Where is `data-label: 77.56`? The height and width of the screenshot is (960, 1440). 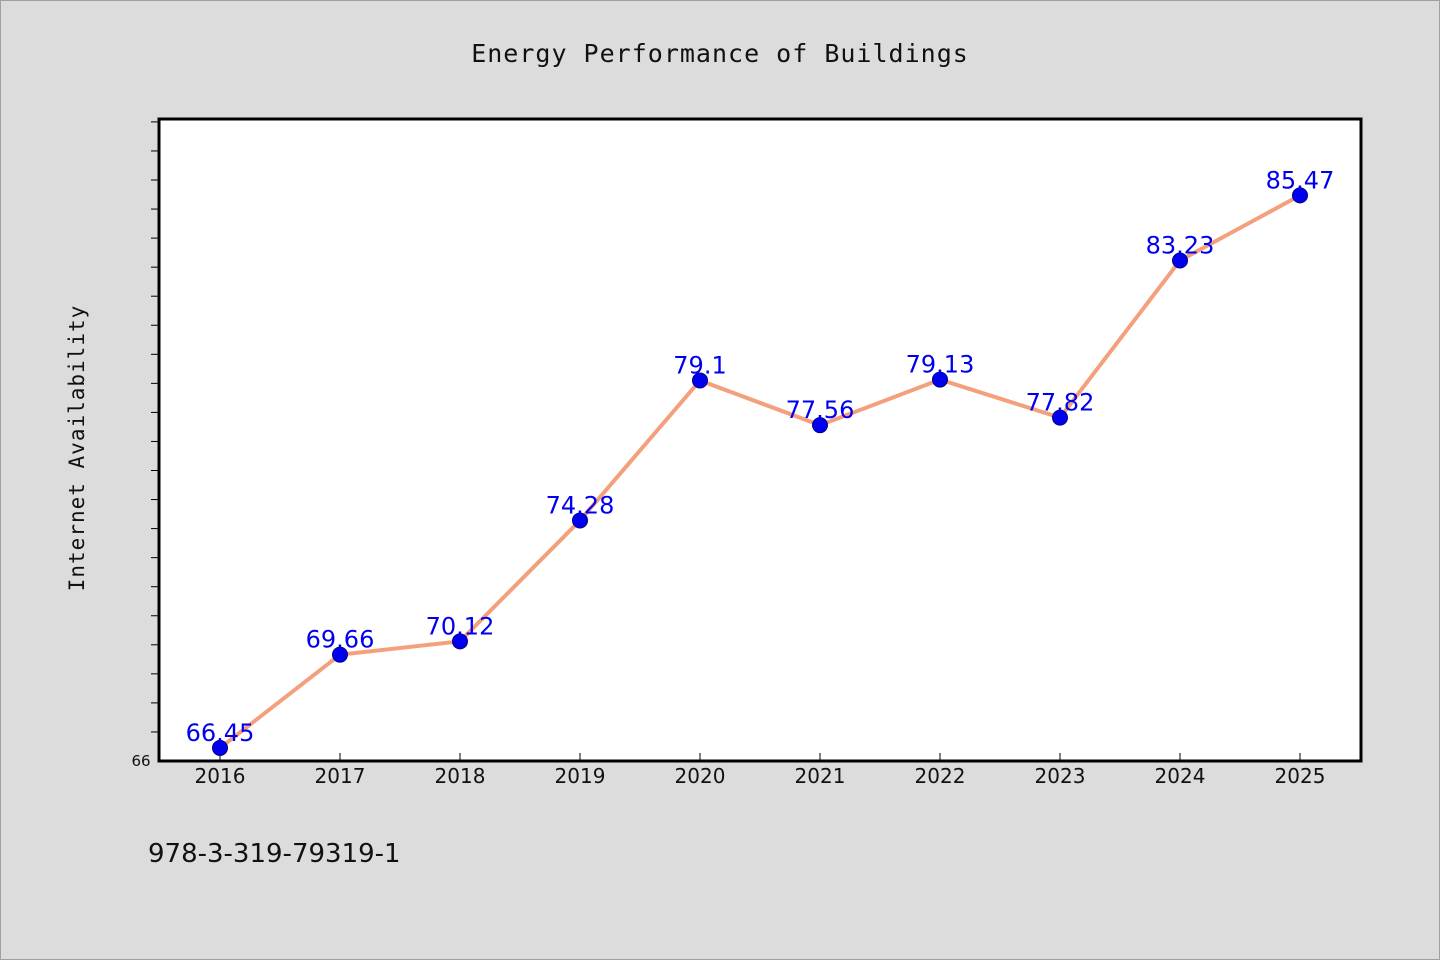
data-label: 77.56 is located at coordinates (820, 410).